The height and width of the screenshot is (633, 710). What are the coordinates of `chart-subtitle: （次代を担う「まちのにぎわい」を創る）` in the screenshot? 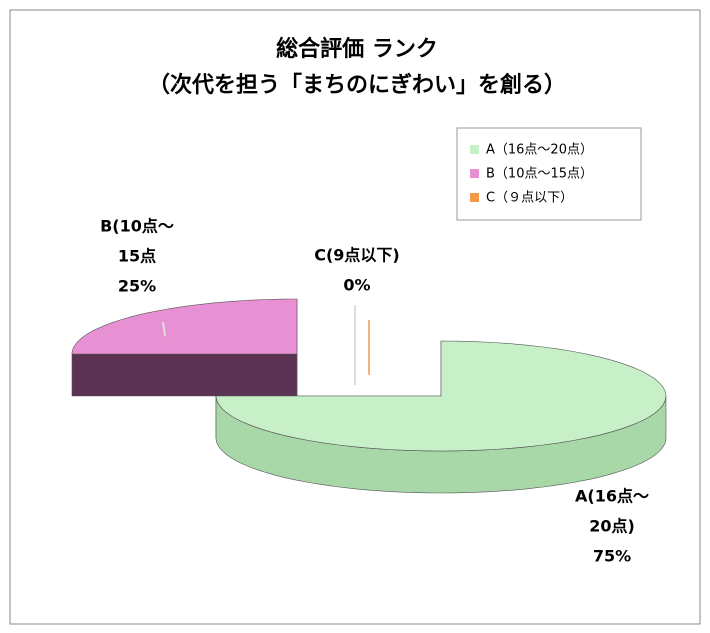 It's located at (357, 85).